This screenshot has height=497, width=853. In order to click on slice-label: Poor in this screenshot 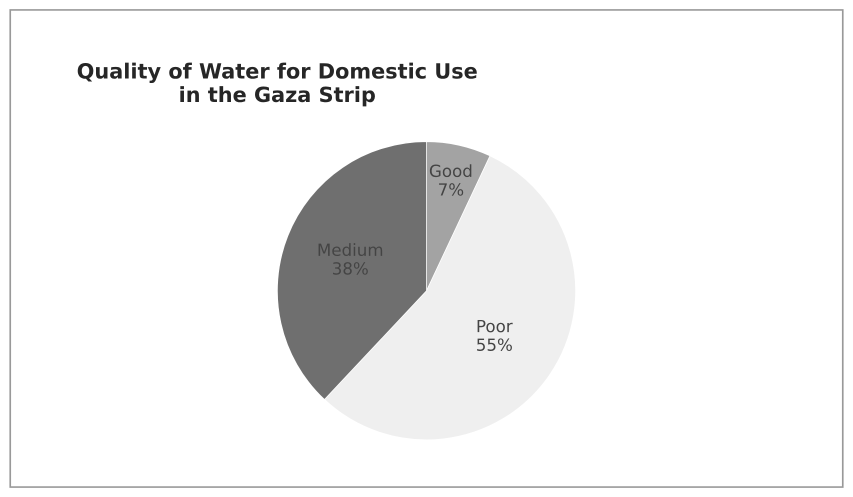, I will do `click(495, 326)`.